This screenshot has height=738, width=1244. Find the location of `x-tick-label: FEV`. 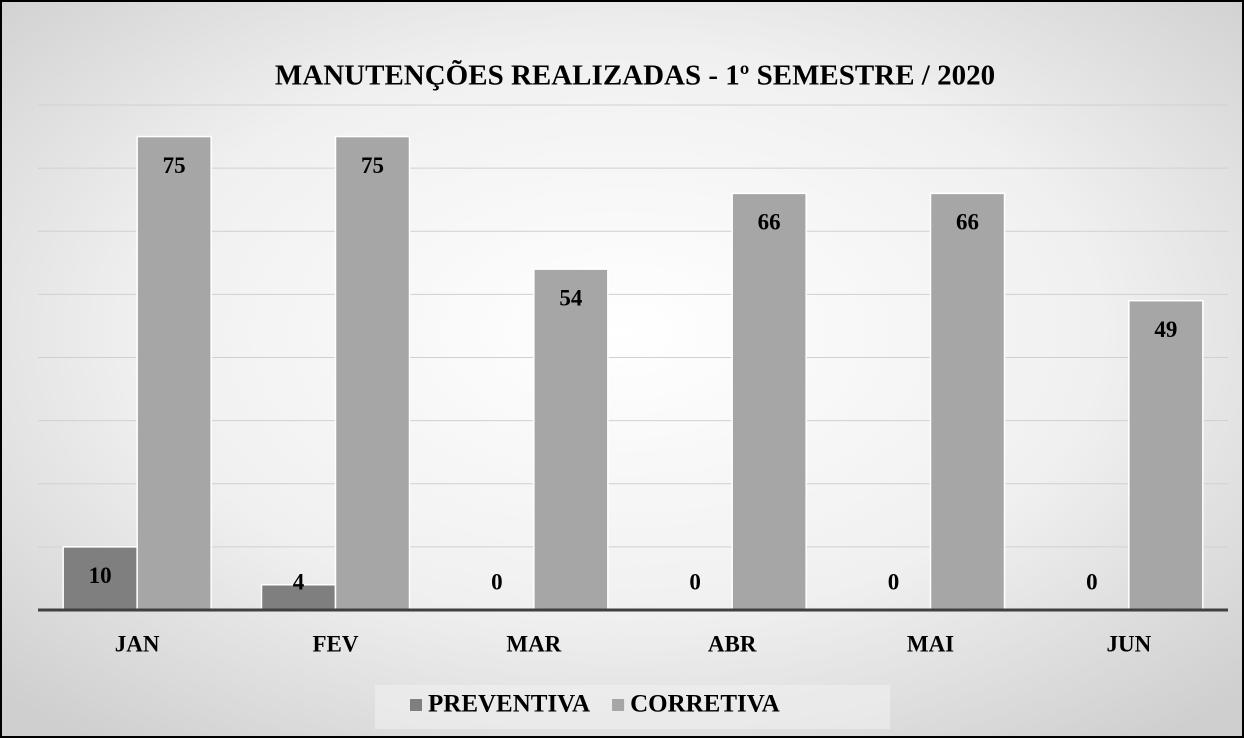

x-tick-label: FEV is located at coordinates (336, 643).